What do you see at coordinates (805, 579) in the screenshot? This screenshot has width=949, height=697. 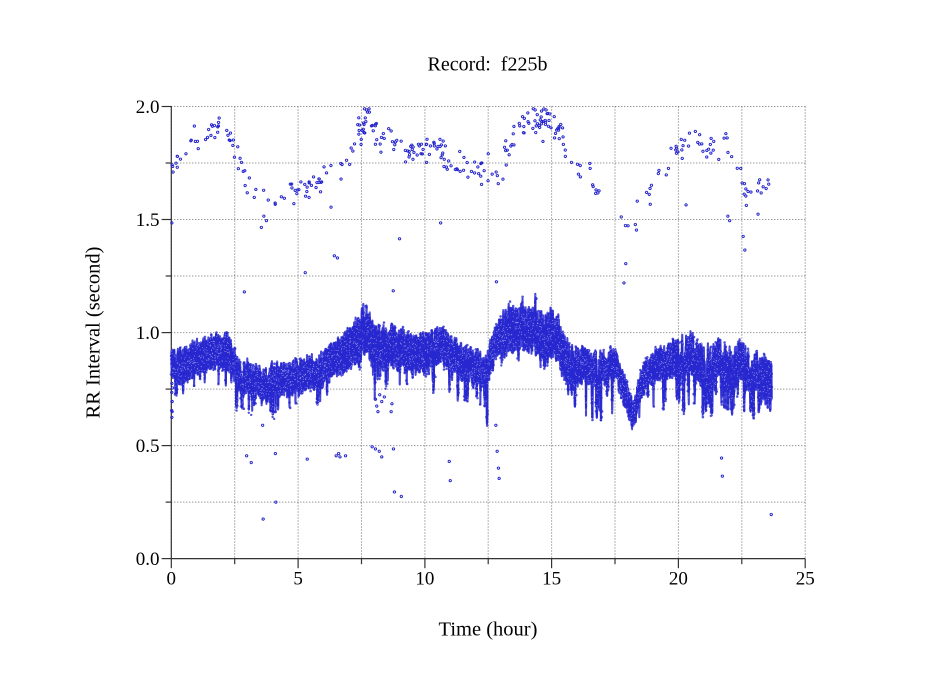 I see `svg-text: 25` at bounding box center [805, 579].